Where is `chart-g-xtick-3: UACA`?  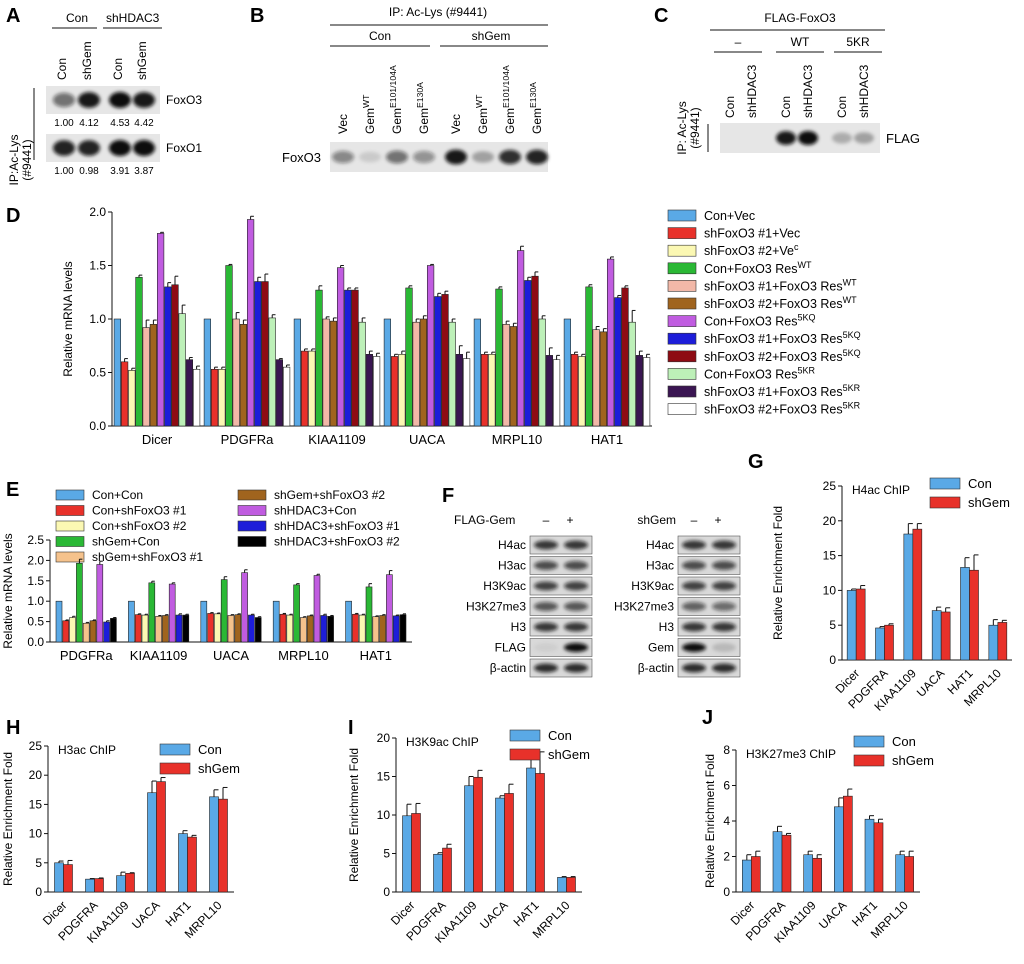 chart-g-xtick-3: UACA is located at coordinates (930, 682).